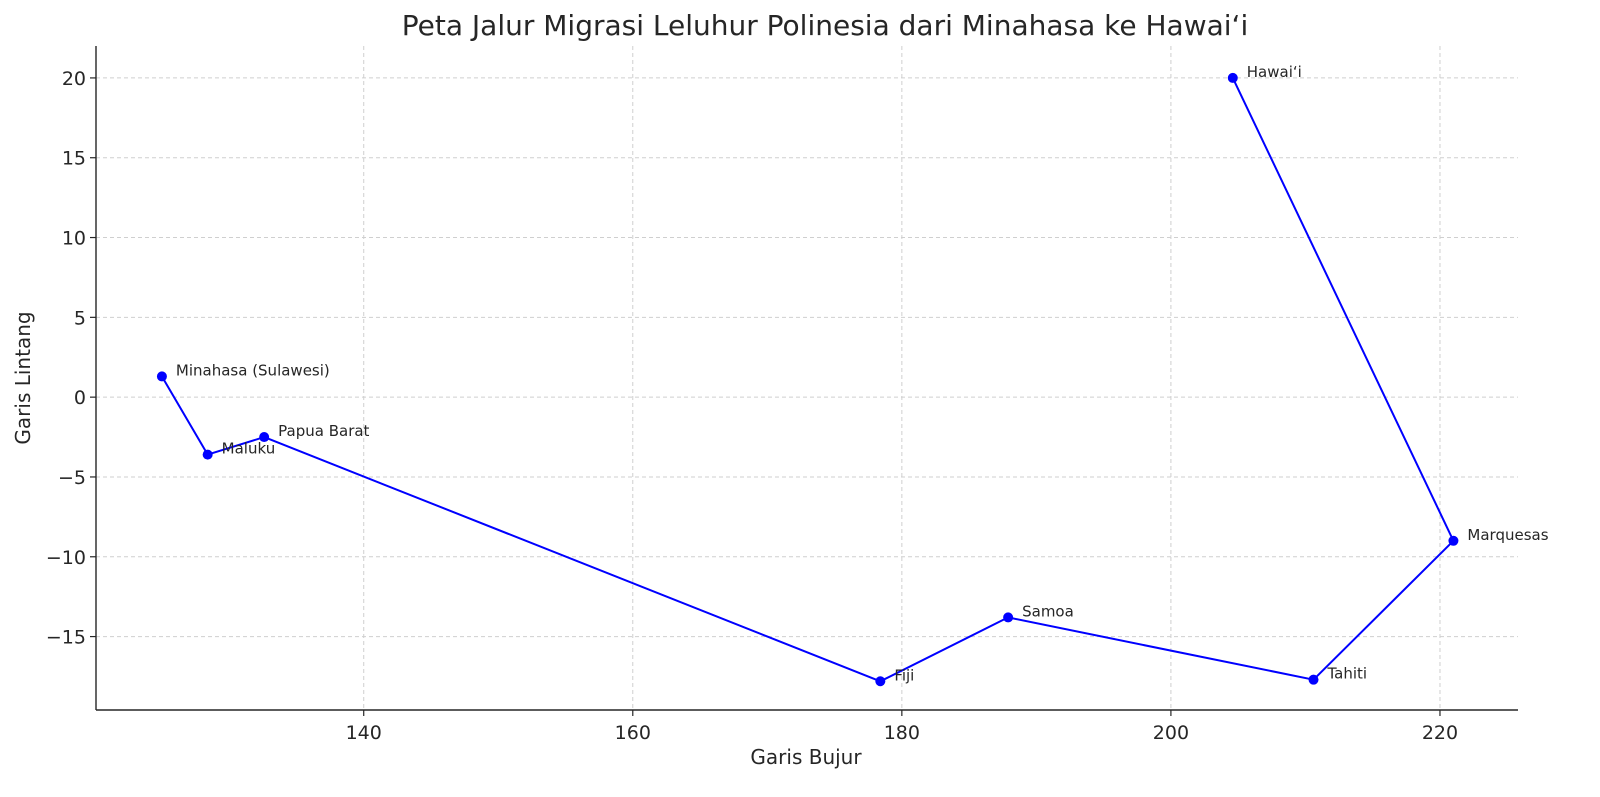 This screenshot has height=797, width=1600. I want to click on y-tick-label: 0, so click(80, 398).